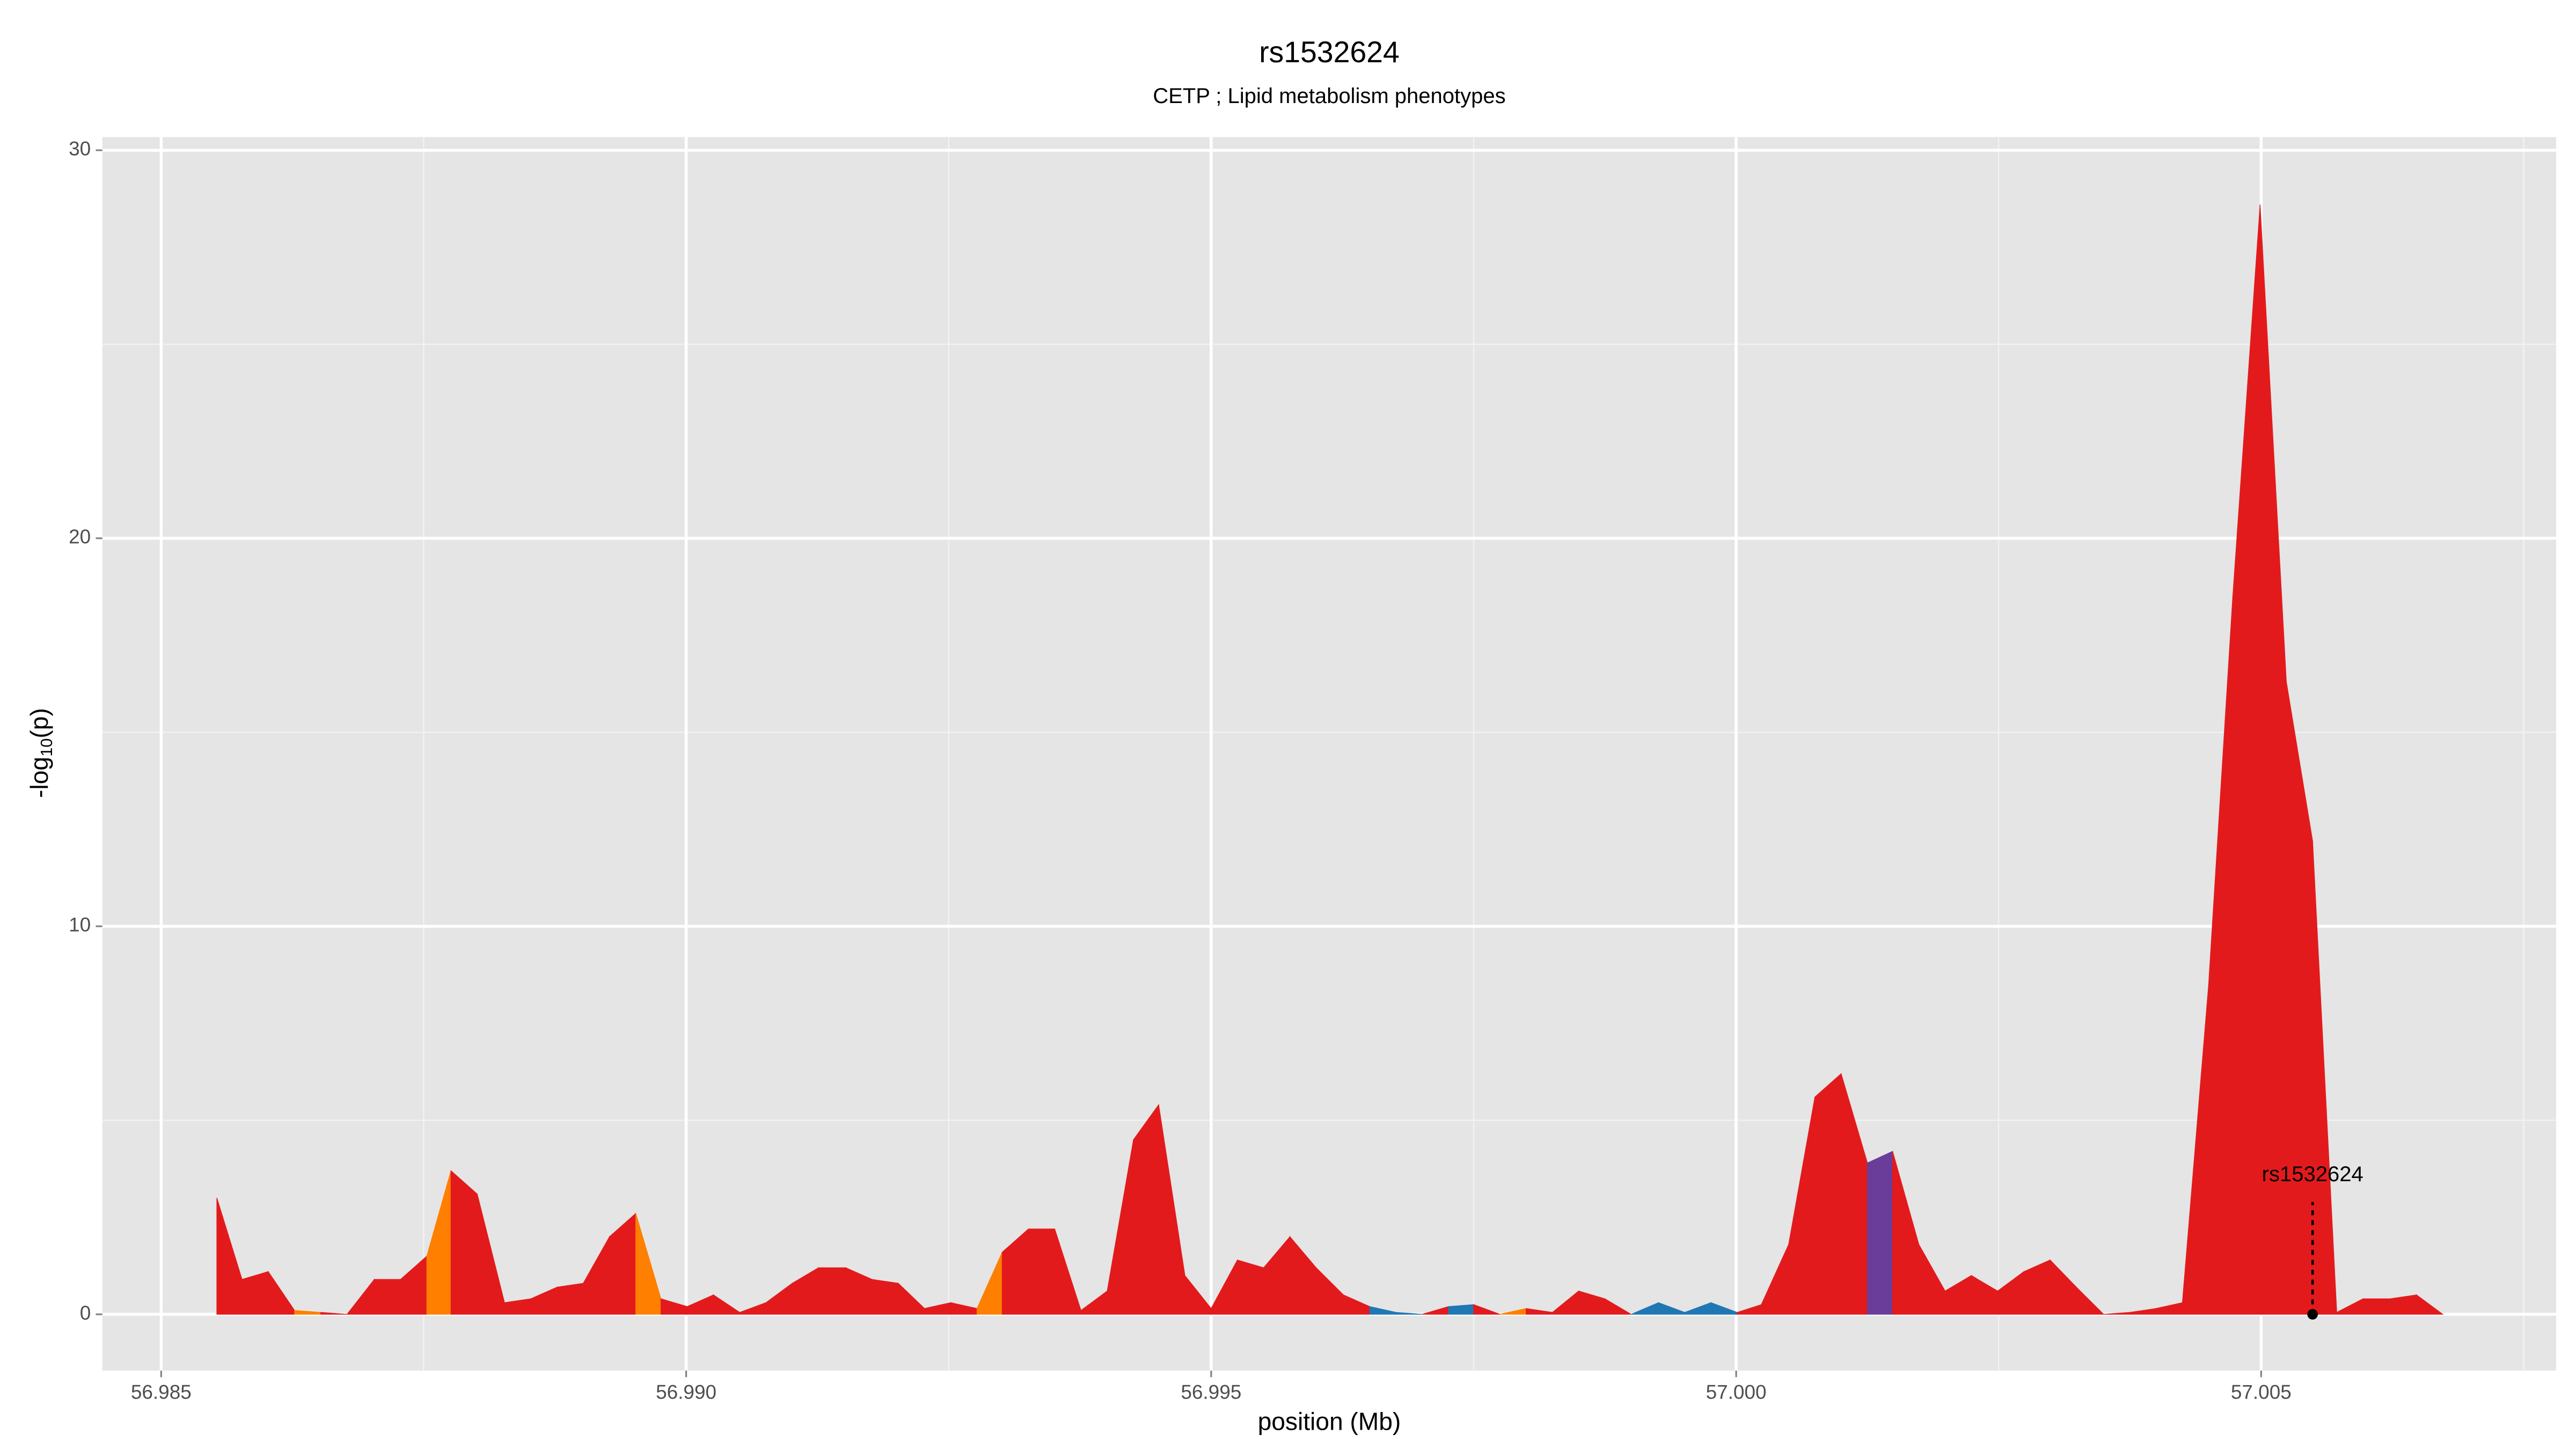  I want to click on y-tick-label: 0, so click(85, 1313).